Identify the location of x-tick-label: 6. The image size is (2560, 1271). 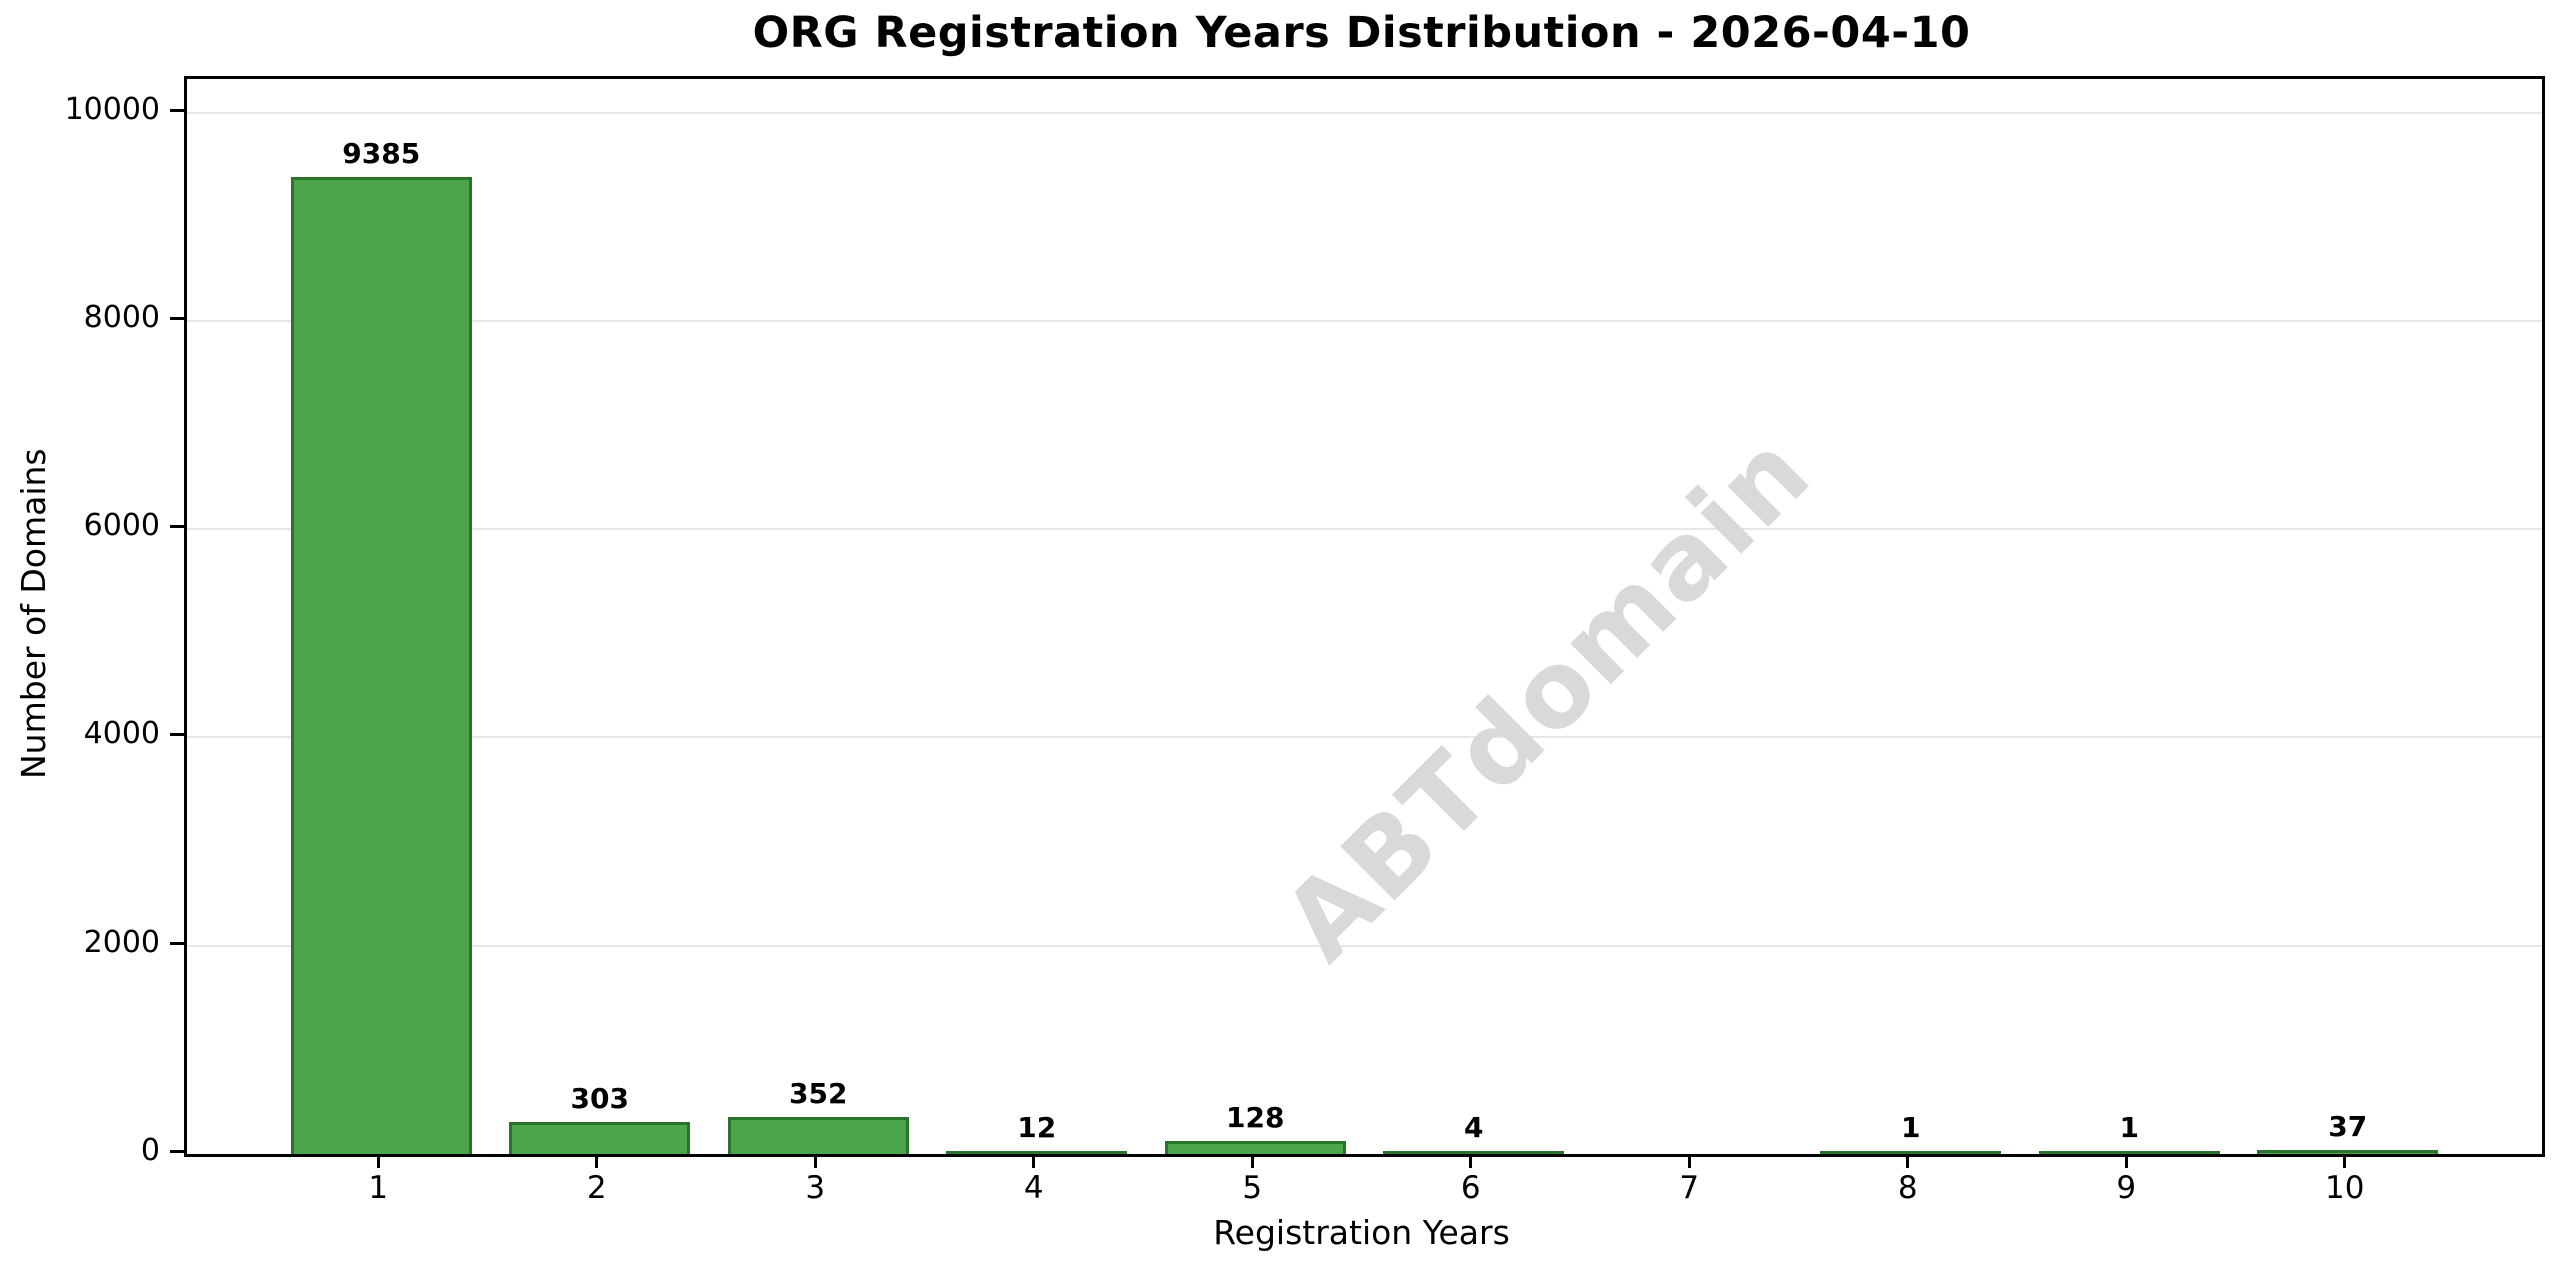
(1470, 1188).